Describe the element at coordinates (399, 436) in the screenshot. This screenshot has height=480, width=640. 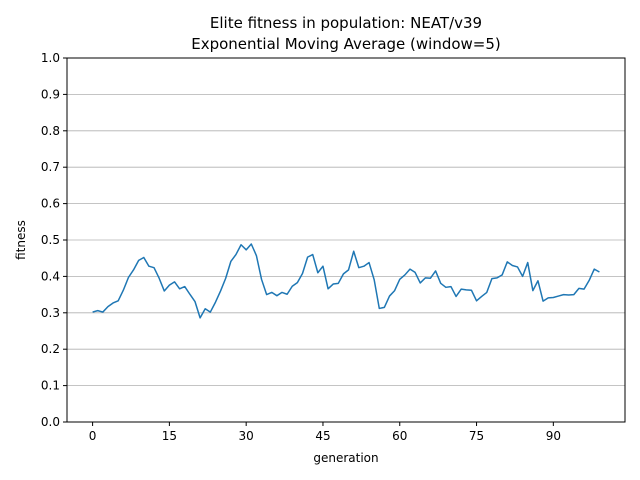
I see `x-tick-label: 60` at that location.